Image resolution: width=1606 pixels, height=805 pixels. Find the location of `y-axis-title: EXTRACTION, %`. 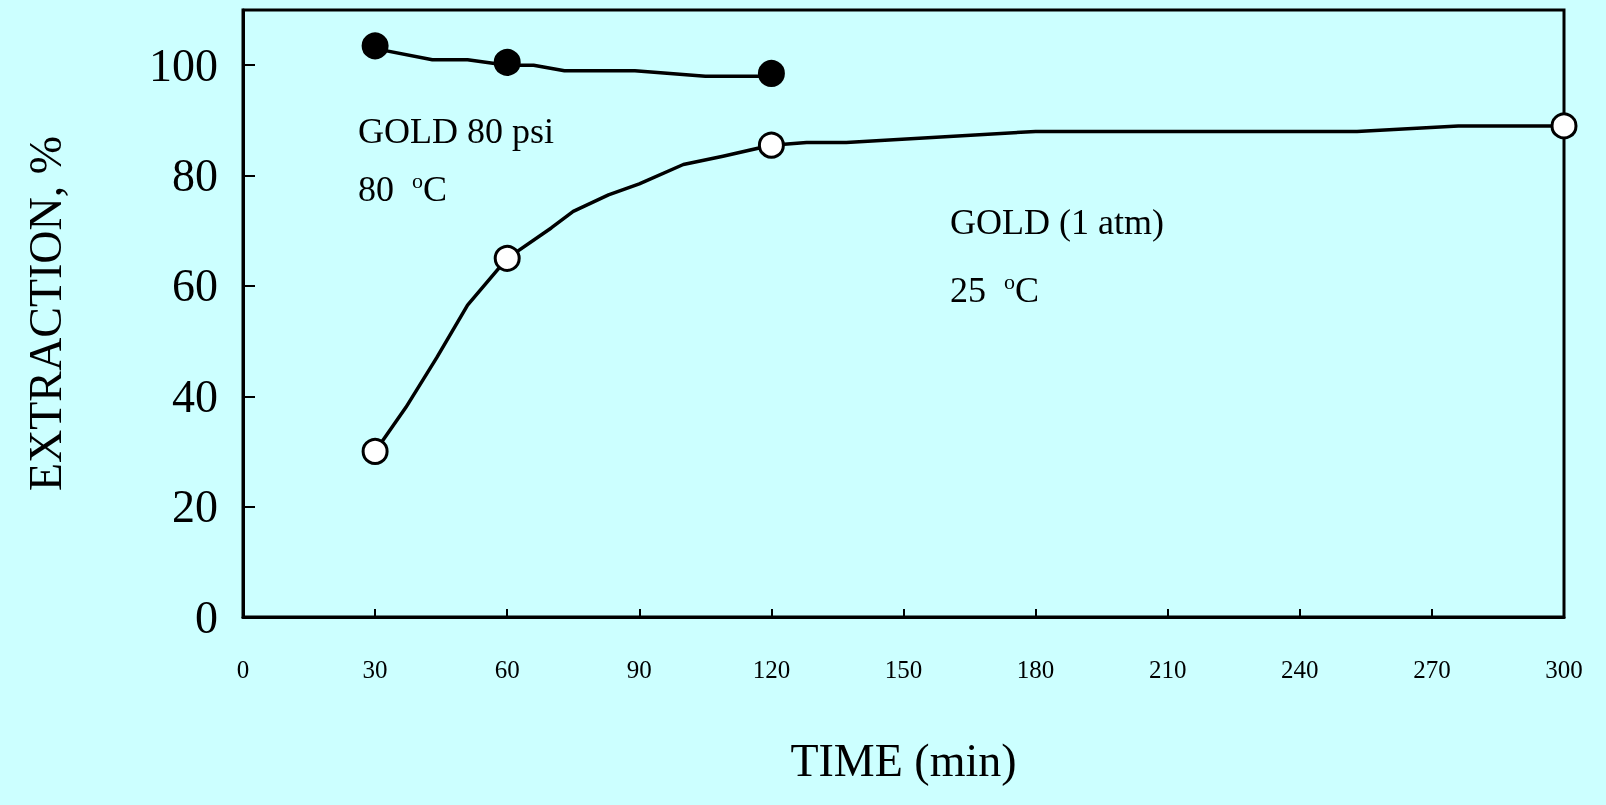

y-axis-title: EXTRACTION, % is located at coordinates (45, 313).